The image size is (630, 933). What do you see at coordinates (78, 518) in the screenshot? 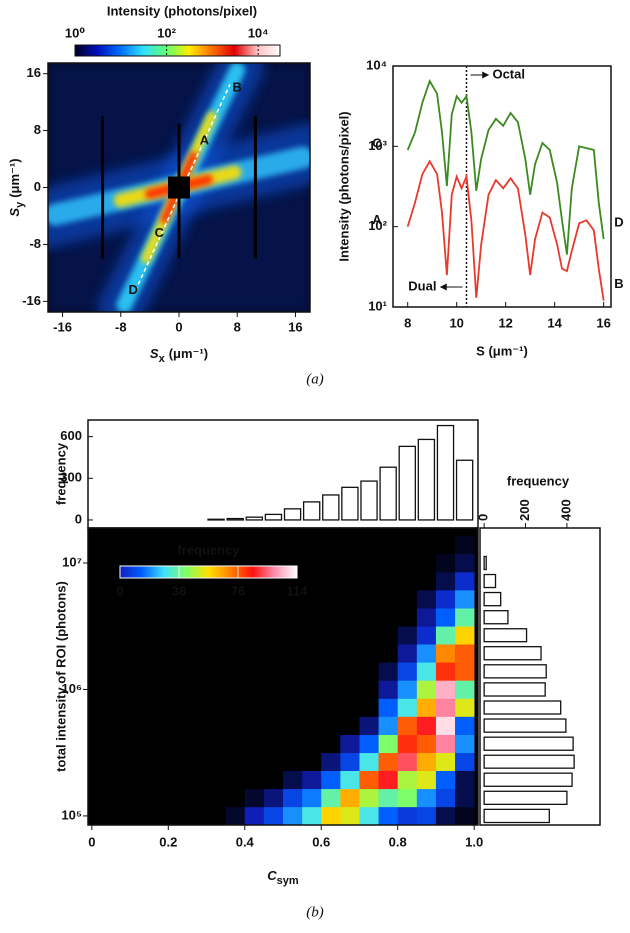
I see `y-tick-label: 0` at bounding box center [78, 518].